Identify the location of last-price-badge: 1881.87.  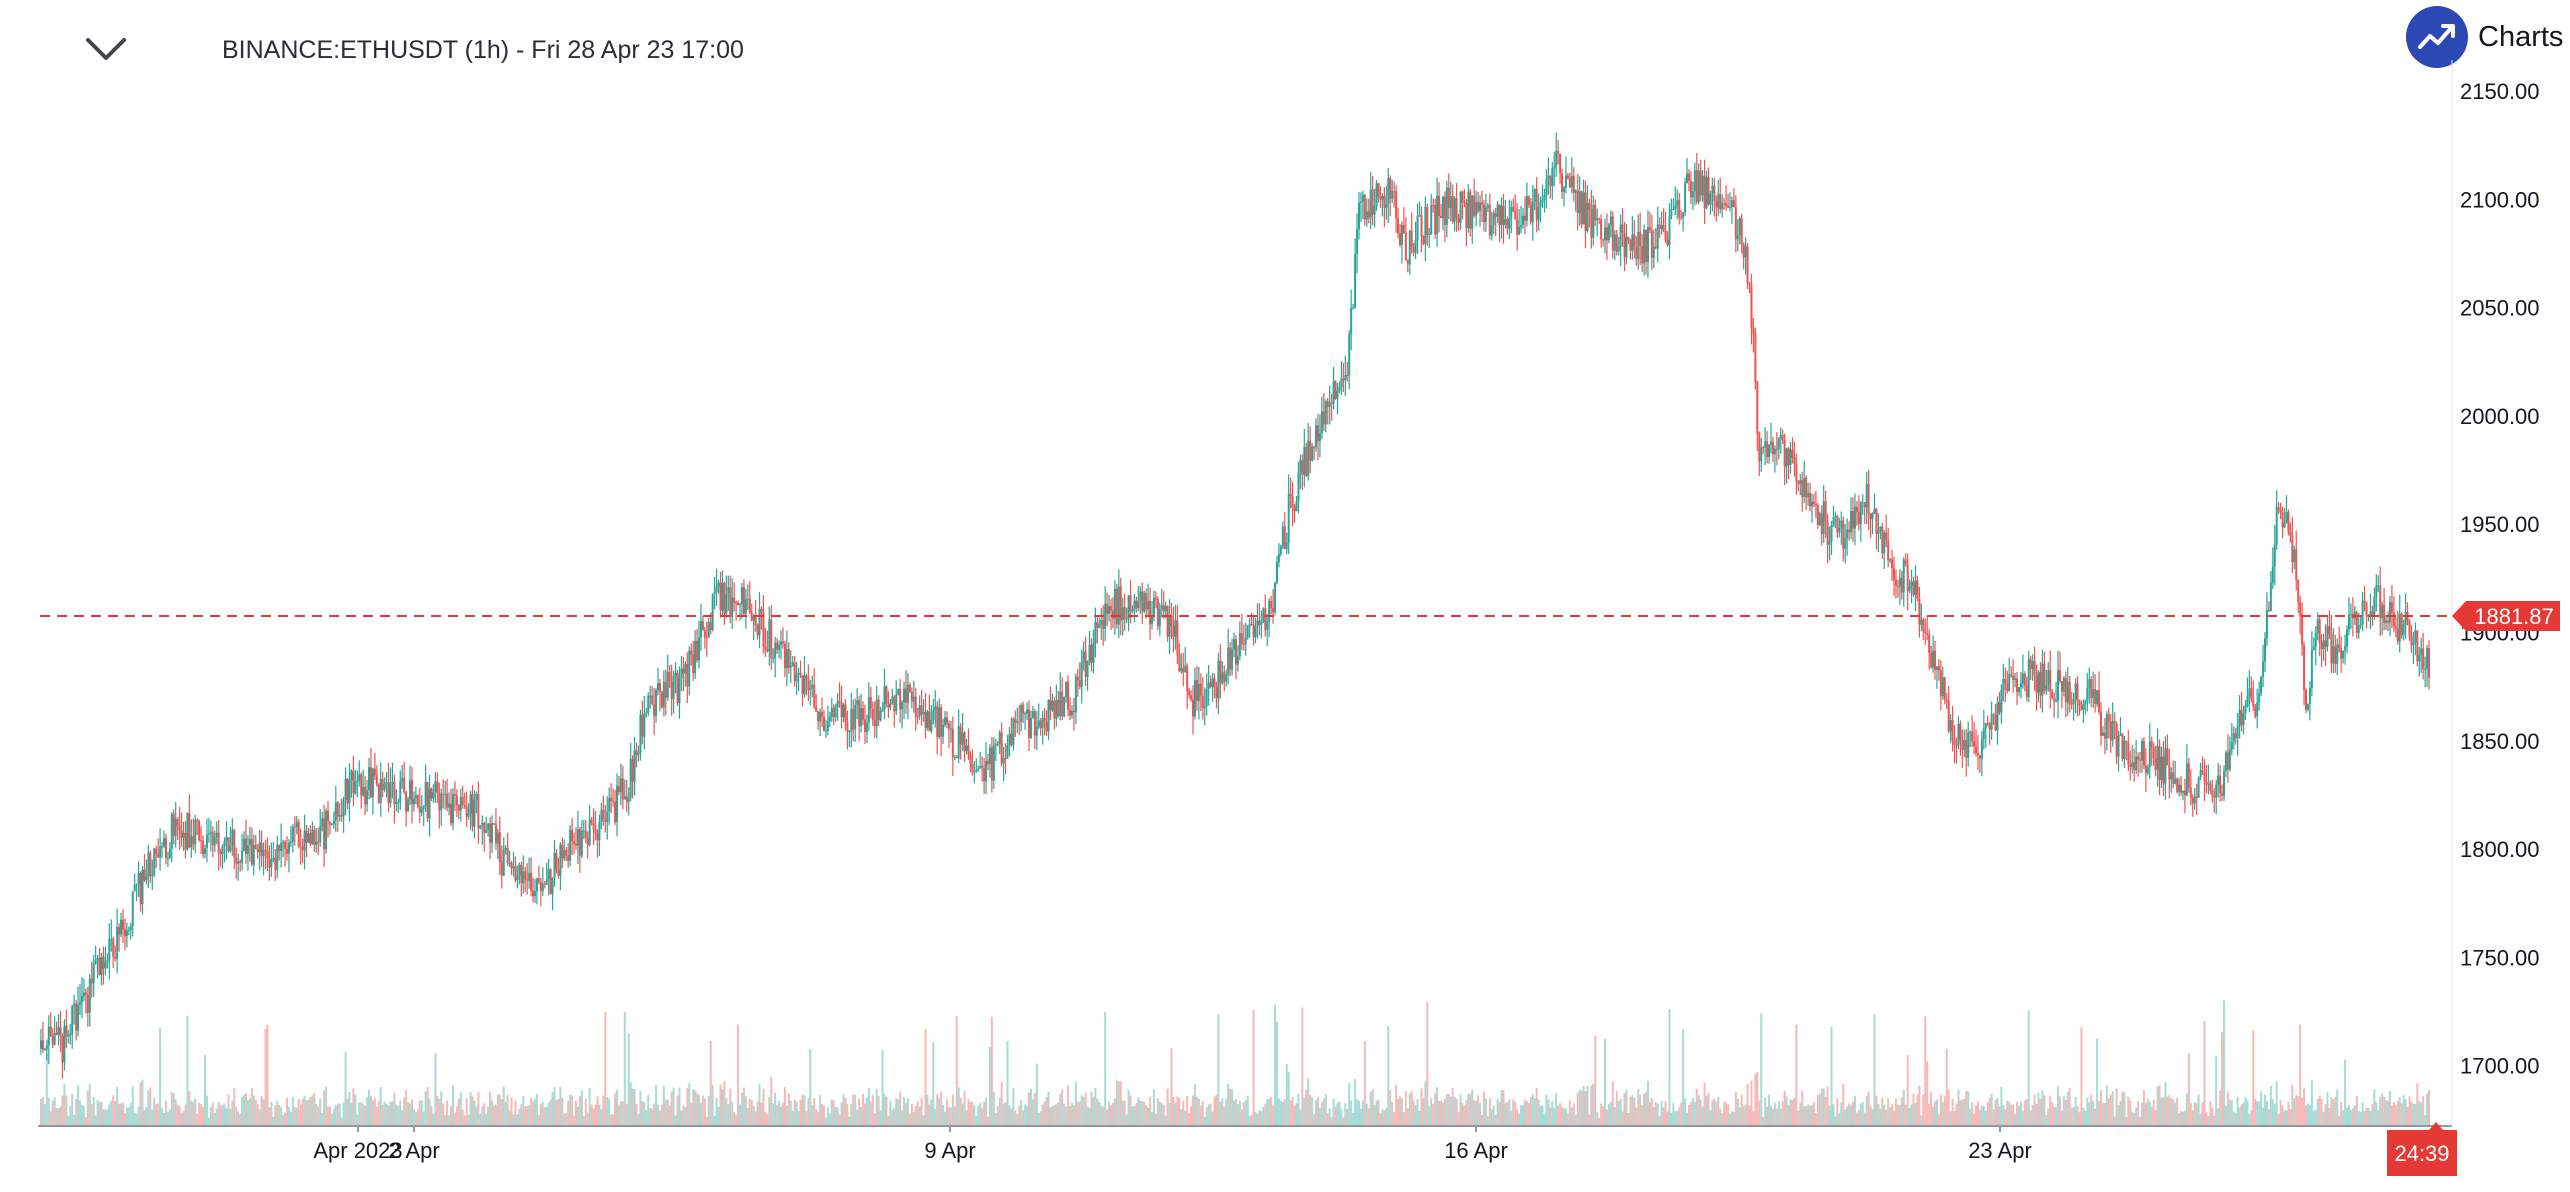
(2506, 616).